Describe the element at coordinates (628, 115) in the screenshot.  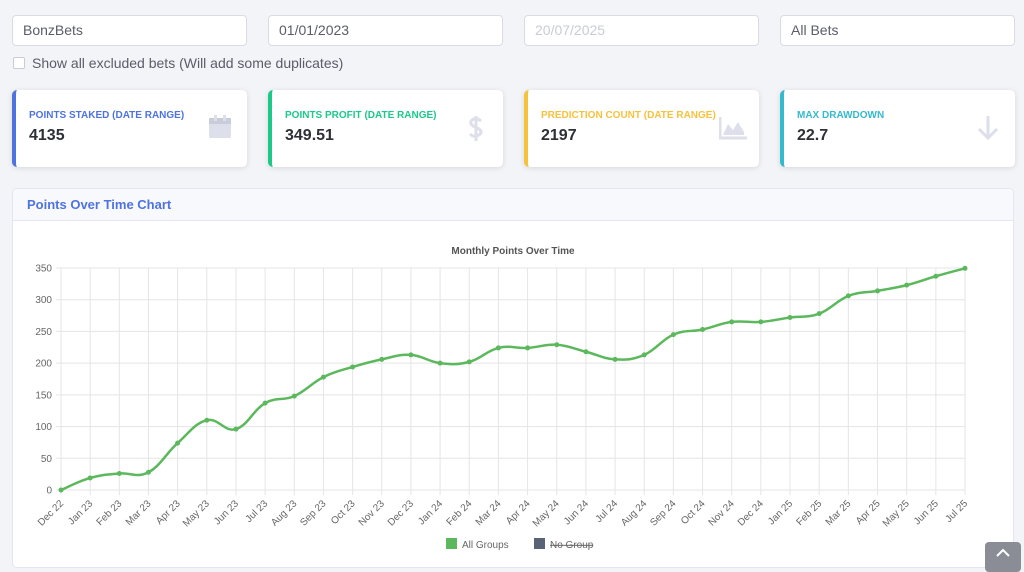
I see `card-label: PREDICTION COUNT (DATE RANGE)` at that location.